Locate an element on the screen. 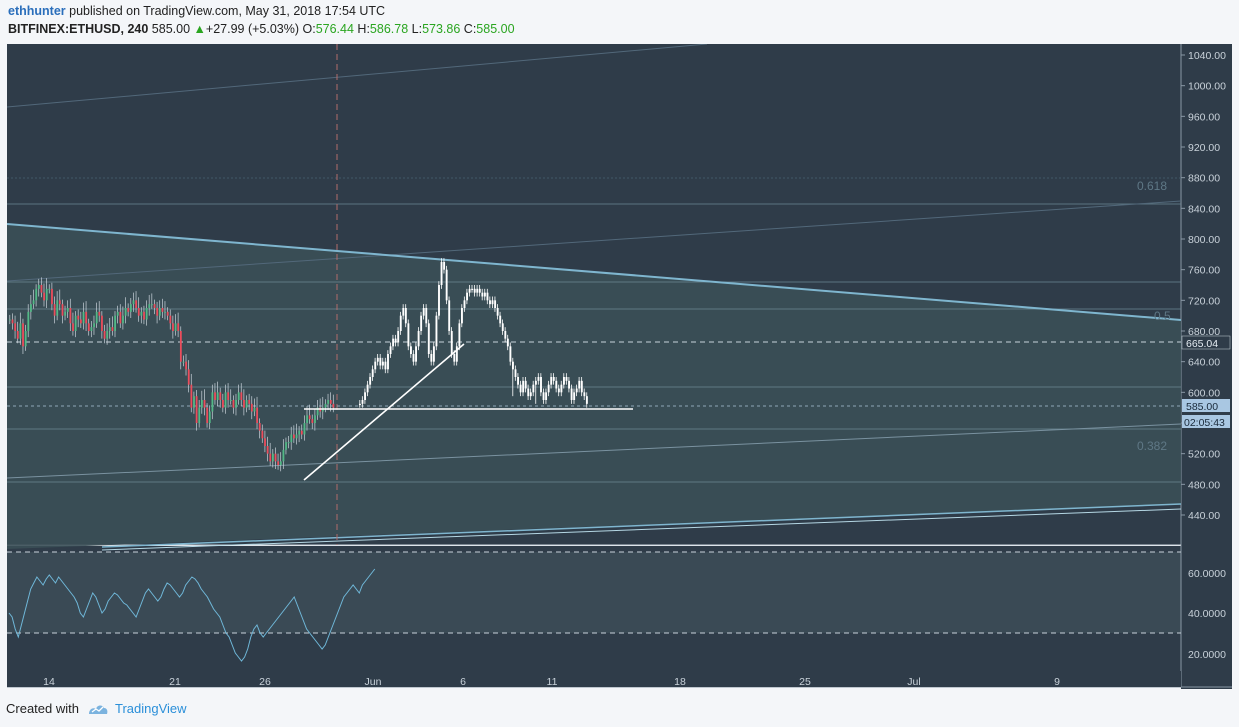  symbol-label: BITFINEX:ETHUSD, 240 is located at coordinates (78, 29).